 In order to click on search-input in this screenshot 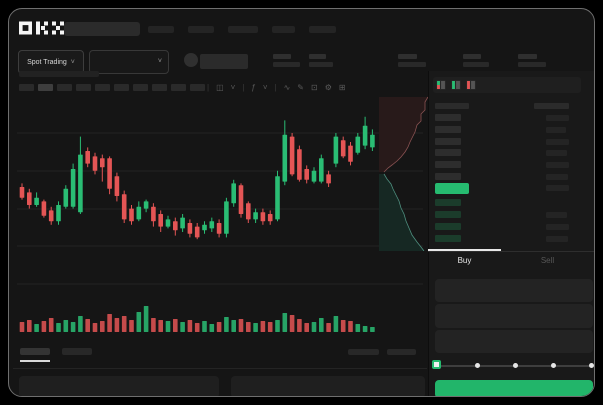, I will do `click(102, 29)`.